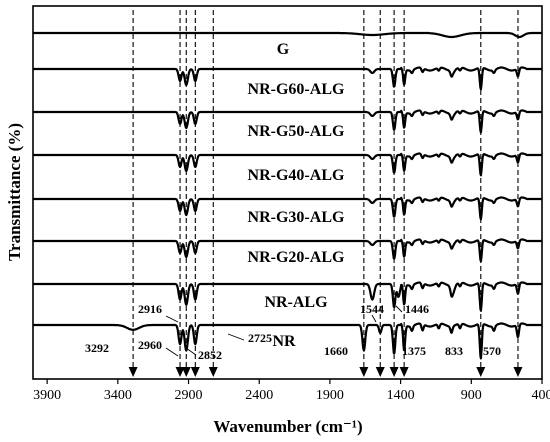 The height and width of the screenshot is (442, 550). What do you see at coordinates (150, 309) in the screenshot?
I see `peak-label: 2916` at bounding box center [150, 309].